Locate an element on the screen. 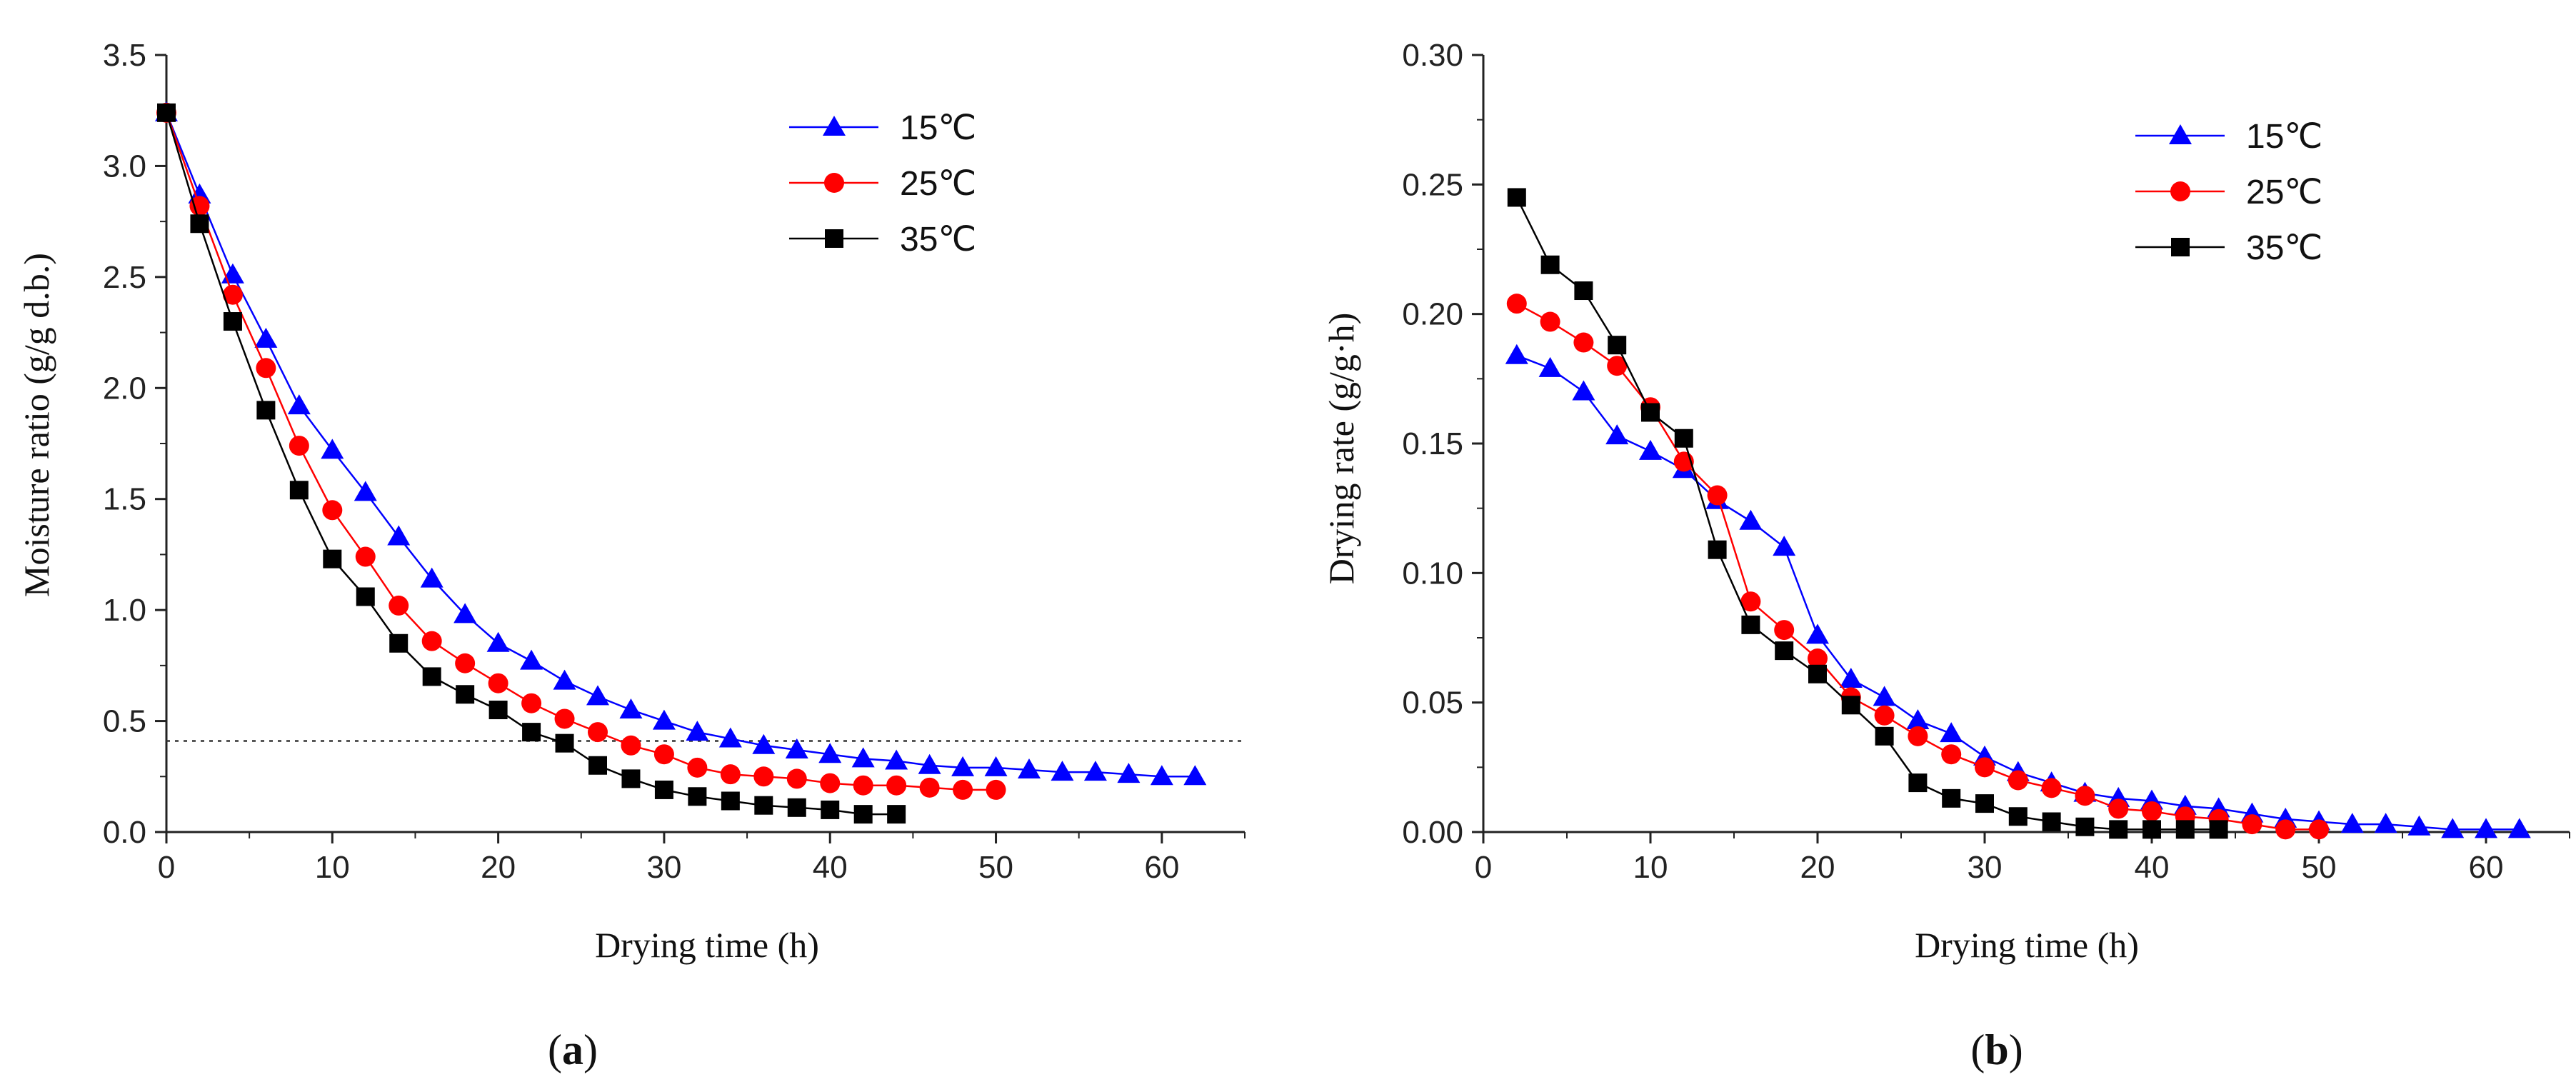  panel-a-ytick-label: 0.5 is located at coordinates (124, 721).